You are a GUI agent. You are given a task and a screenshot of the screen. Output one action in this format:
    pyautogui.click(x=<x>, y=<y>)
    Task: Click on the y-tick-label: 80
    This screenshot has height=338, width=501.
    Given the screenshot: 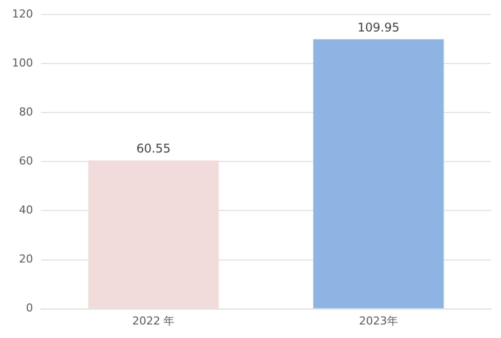 What is the action you would take?
    pyautogui.click(x=25, y=112)
    